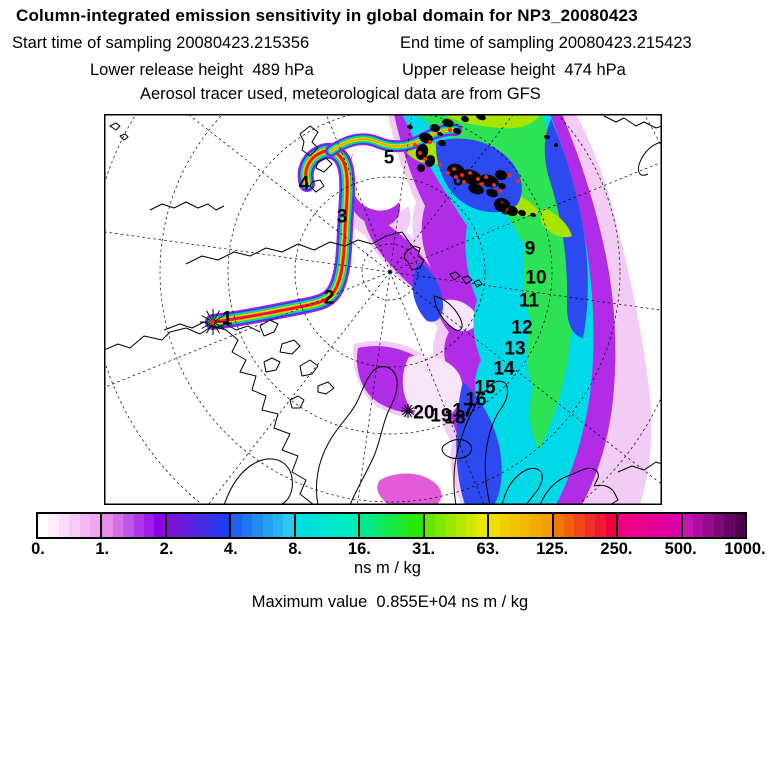 The height and width of the screenshot is (768, 768). I want to click on trajectory-day-label: 15, so click(485, 388).